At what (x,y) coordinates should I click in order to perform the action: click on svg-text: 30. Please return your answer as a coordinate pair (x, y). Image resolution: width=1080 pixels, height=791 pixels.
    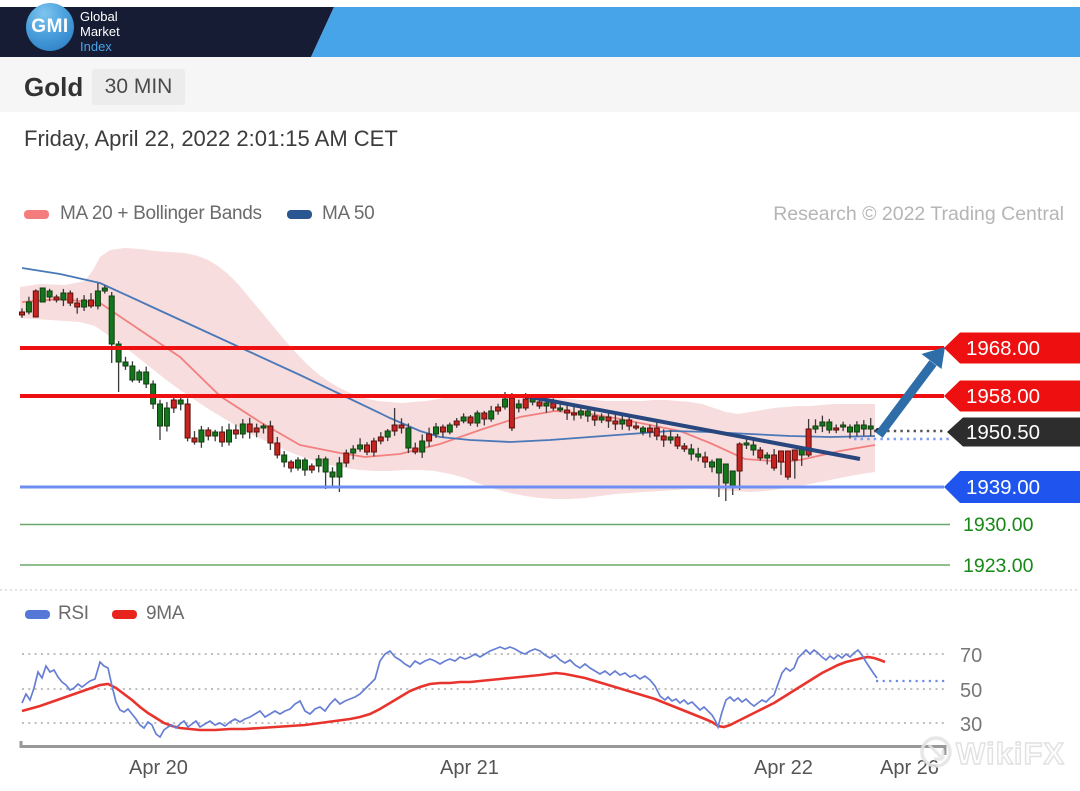
    Looking at the image, I should click on (971, 725).